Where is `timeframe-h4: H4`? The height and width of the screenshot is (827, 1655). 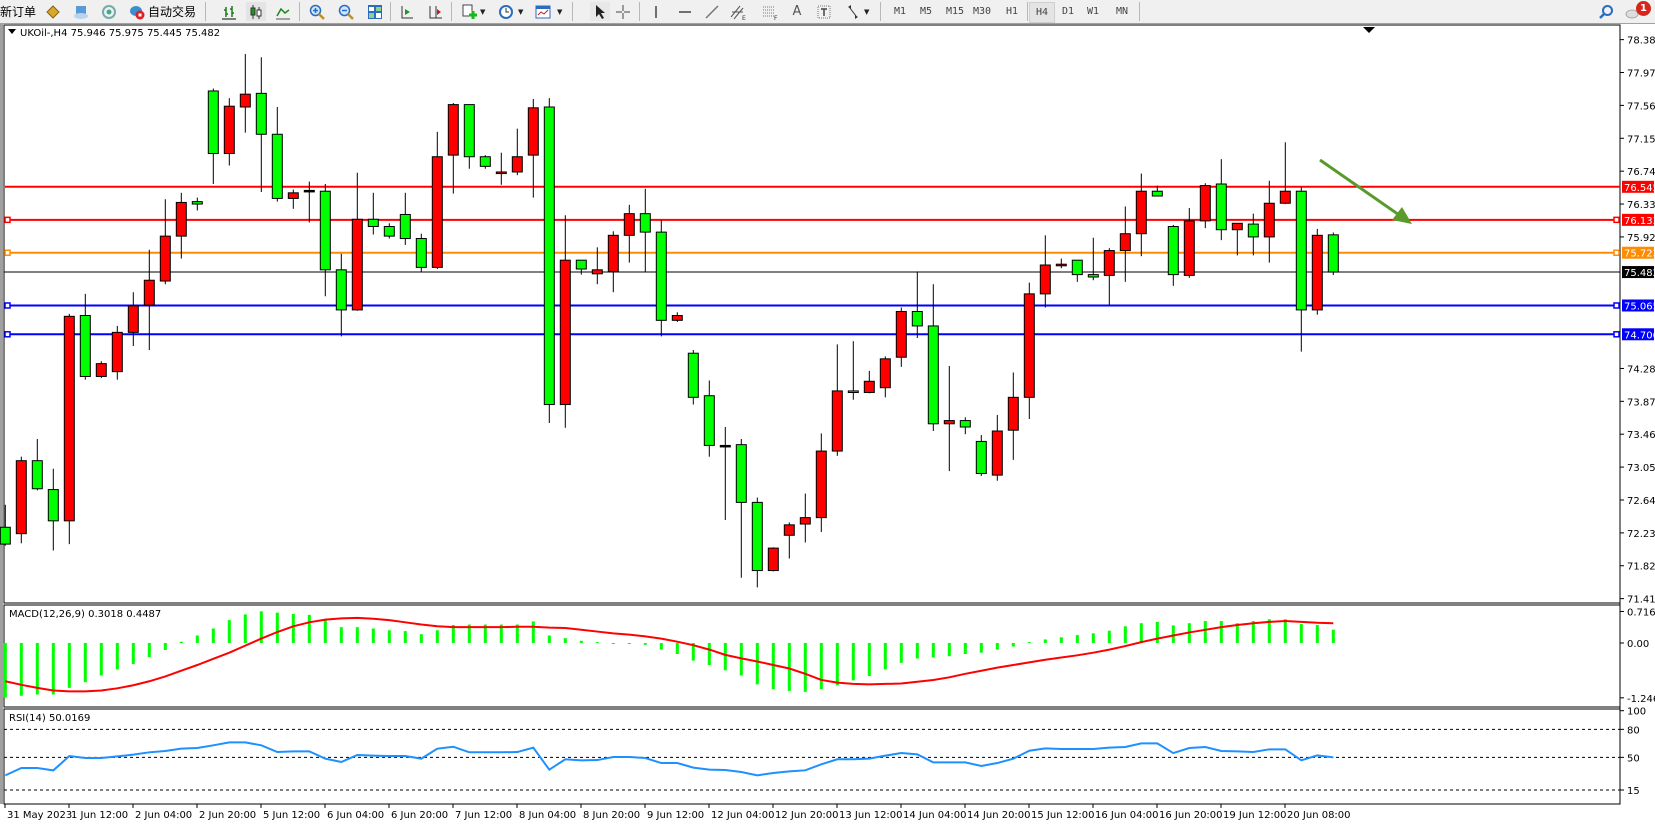
timeframe-h4: H4 is located at coordinates (1042, 12).